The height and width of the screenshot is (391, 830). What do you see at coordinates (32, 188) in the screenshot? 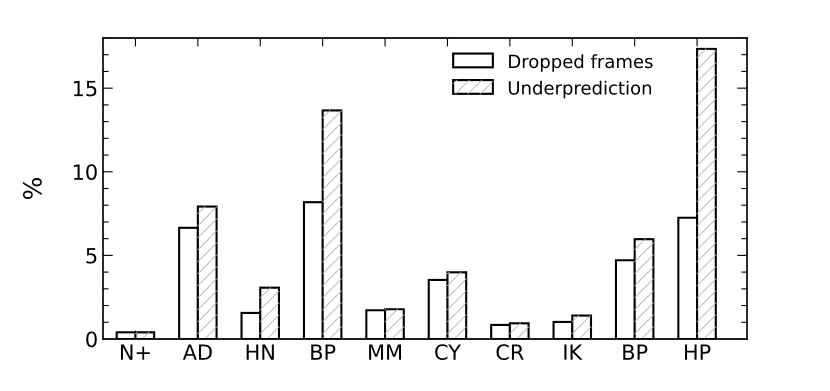
I see `y-axis-title: %` at bounding box center [32, 188].